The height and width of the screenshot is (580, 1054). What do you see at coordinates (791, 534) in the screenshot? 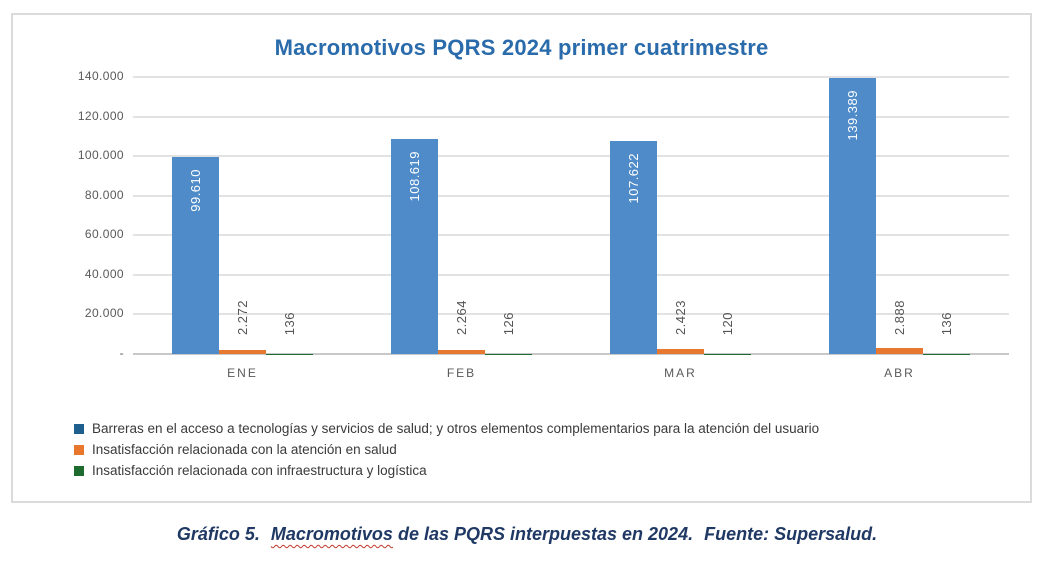
I see `caption-source: Fuente: Supersalud.` at bounding box center [791, 534].